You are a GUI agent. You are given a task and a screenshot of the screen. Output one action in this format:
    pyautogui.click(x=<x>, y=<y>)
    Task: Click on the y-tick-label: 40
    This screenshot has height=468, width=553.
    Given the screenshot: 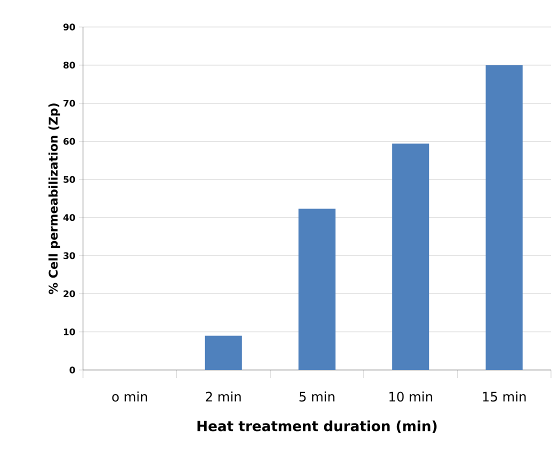 What is the action you would take?
    pyautogui.click(x=69, y=217)
    